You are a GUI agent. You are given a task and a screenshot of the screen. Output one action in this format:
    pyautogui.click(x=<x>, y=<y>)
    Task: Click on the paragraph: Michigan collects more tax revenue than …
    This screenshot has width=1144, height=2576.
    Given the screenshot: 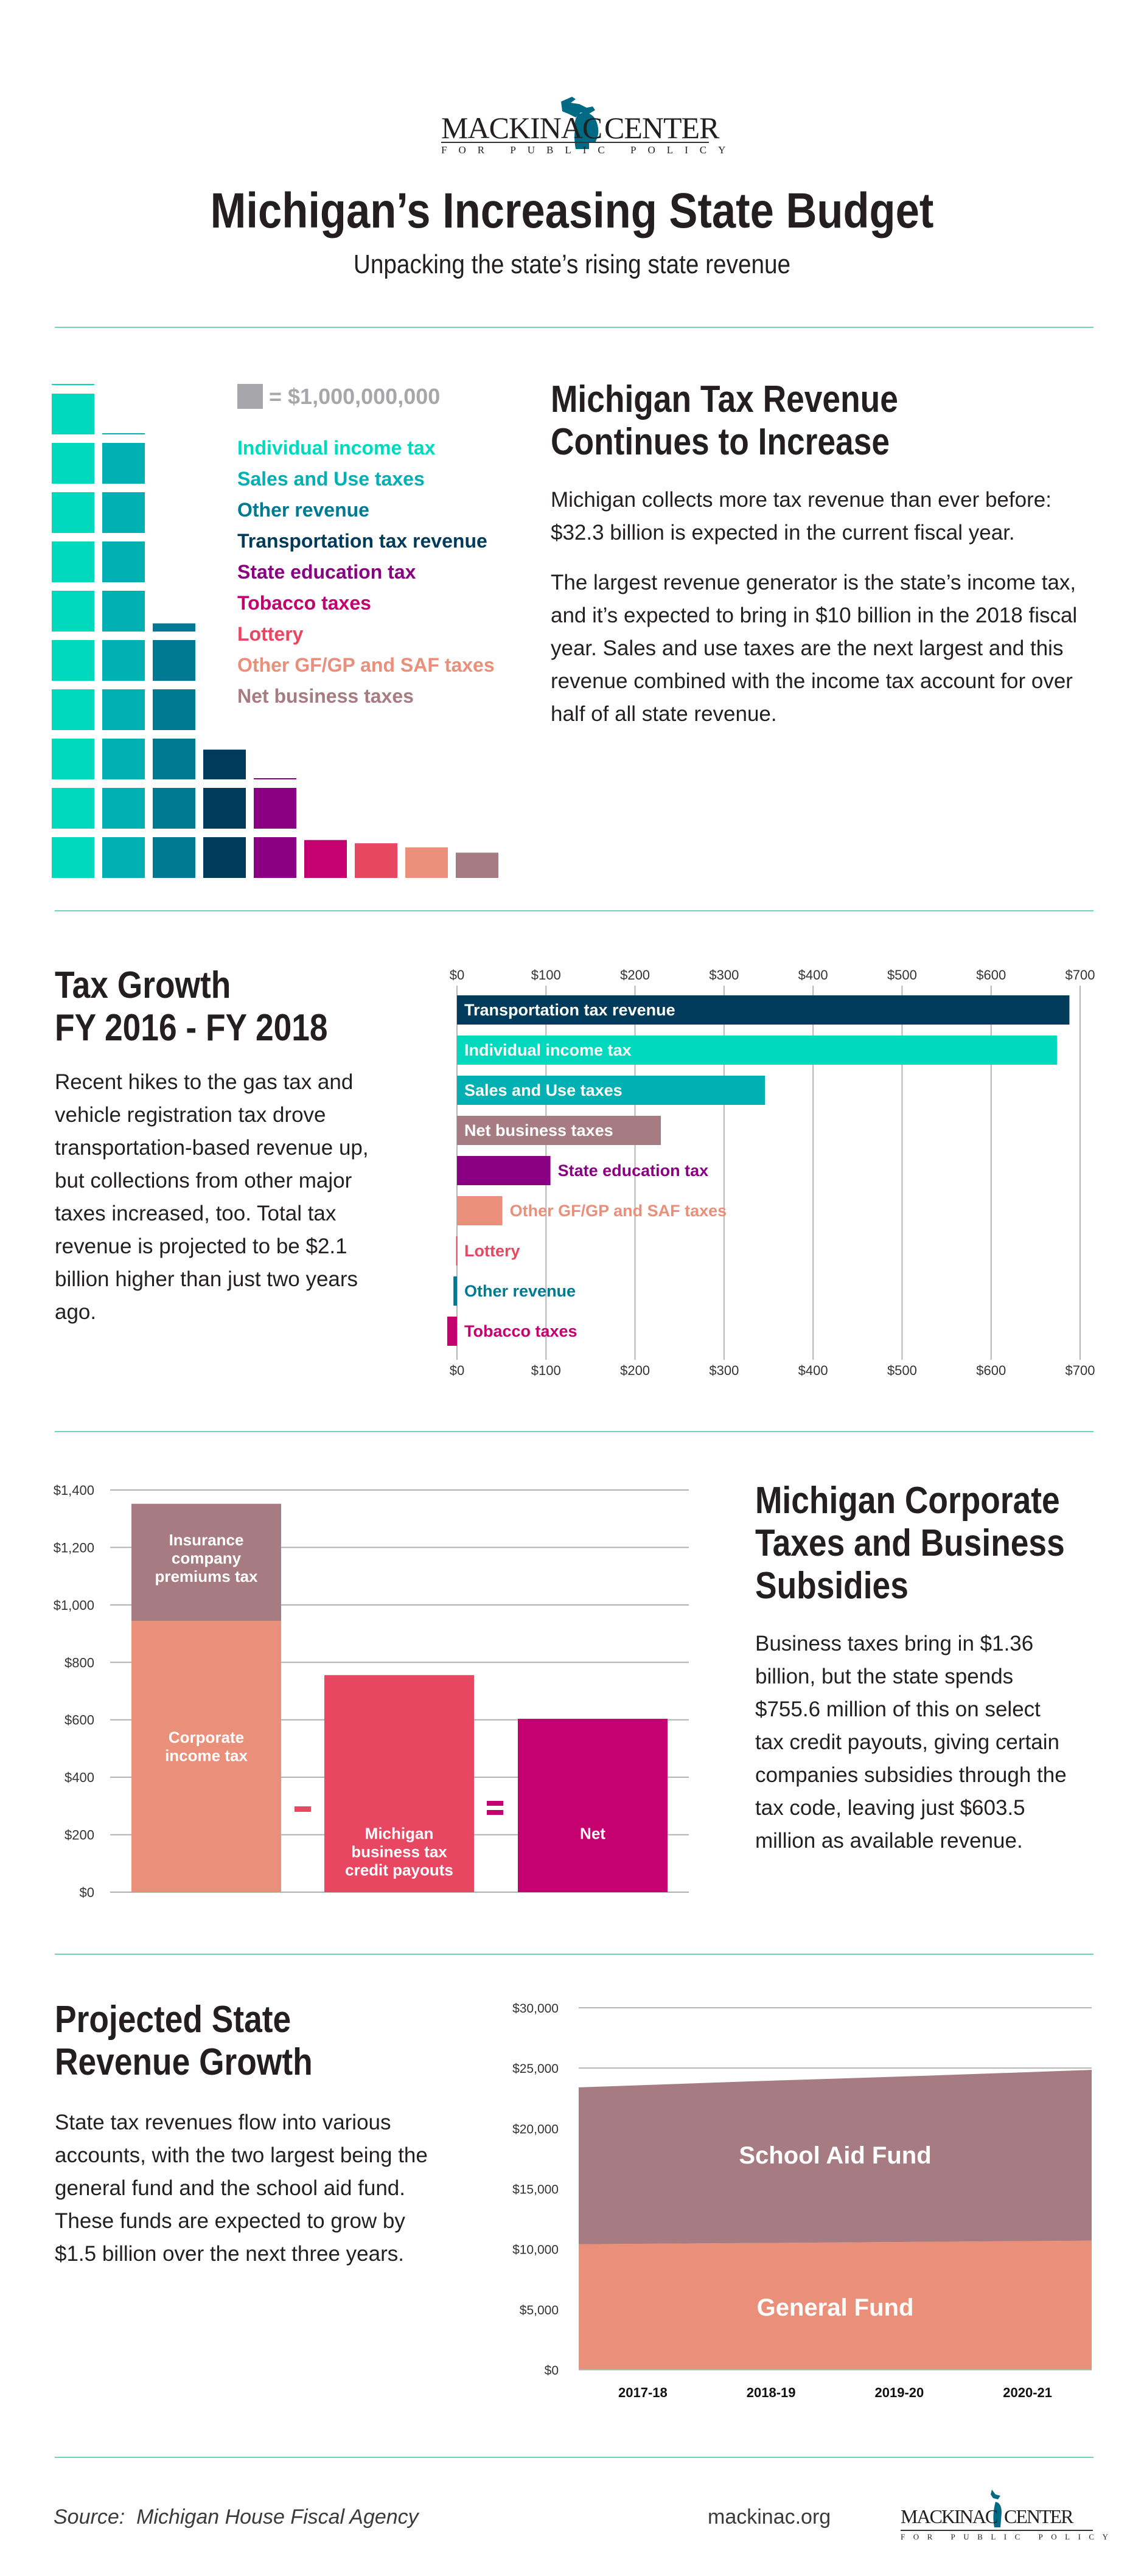 What is the action you would take?
    pyautogui.click(x=801, y=516)
    